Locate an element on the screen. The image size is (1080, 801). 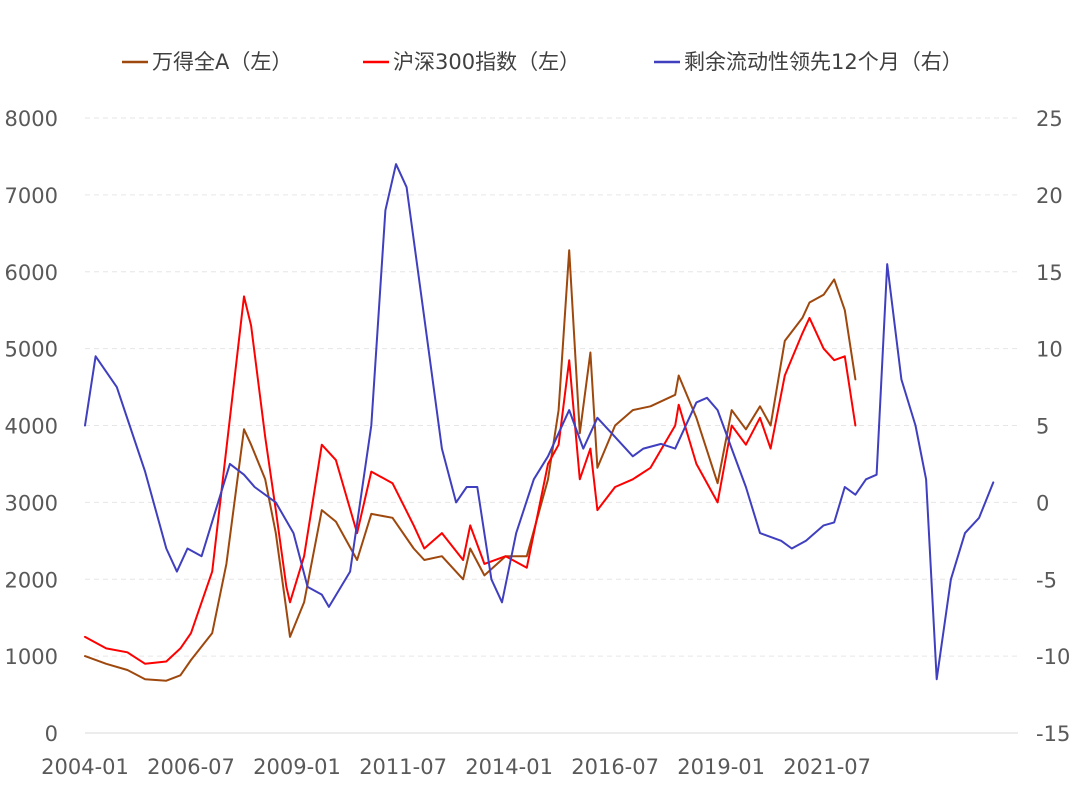
x-tick-label: 2004-01 is located at coordinates (85, 767).